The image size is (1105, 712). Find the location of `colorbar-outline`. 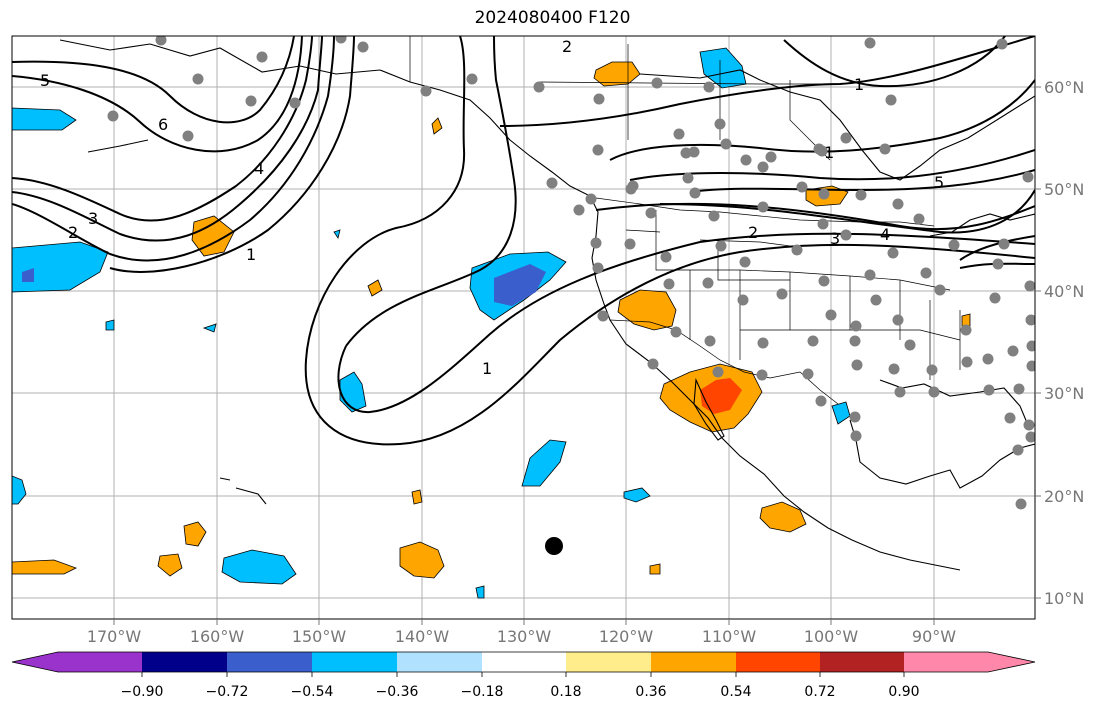

colorbar-outline is located at coordinates (523, 662).